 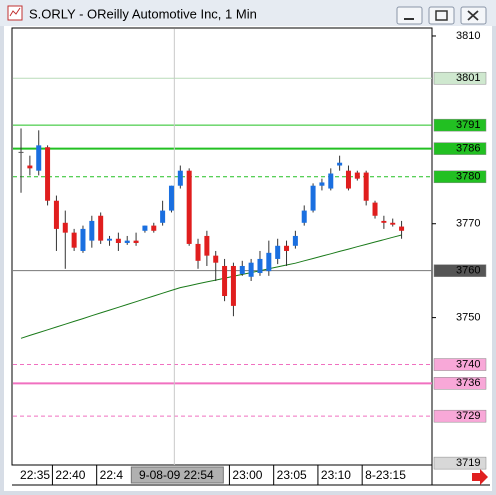 I want to click on maximize-glyph, so click(x=441, y=15).